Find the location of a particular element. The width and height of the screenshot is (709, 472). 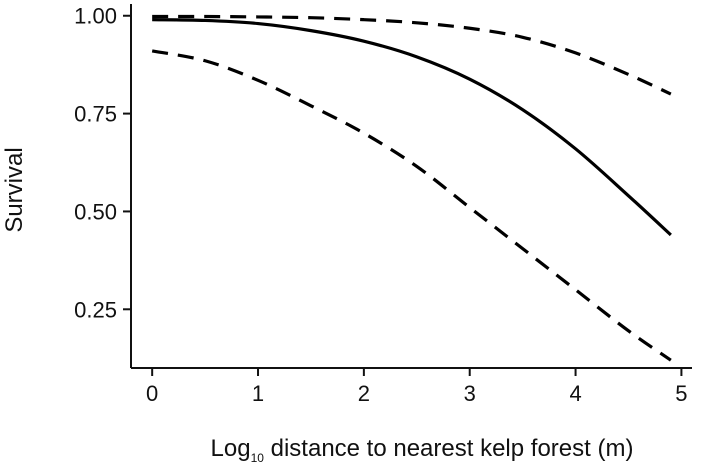

x-tick-label: 5 is located at coordinates (681, 393).